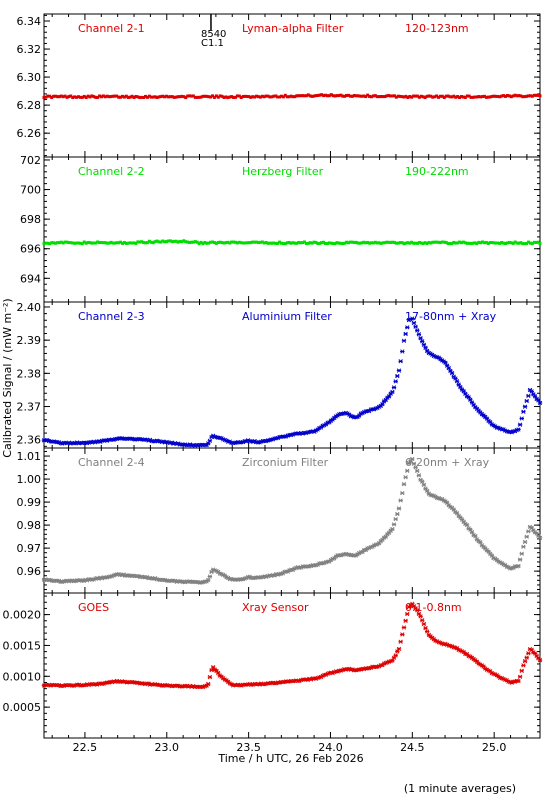  Describe the element at coordinates (167, 747) in the screenshot. I see `x-tick-label: 23.0` at that location.